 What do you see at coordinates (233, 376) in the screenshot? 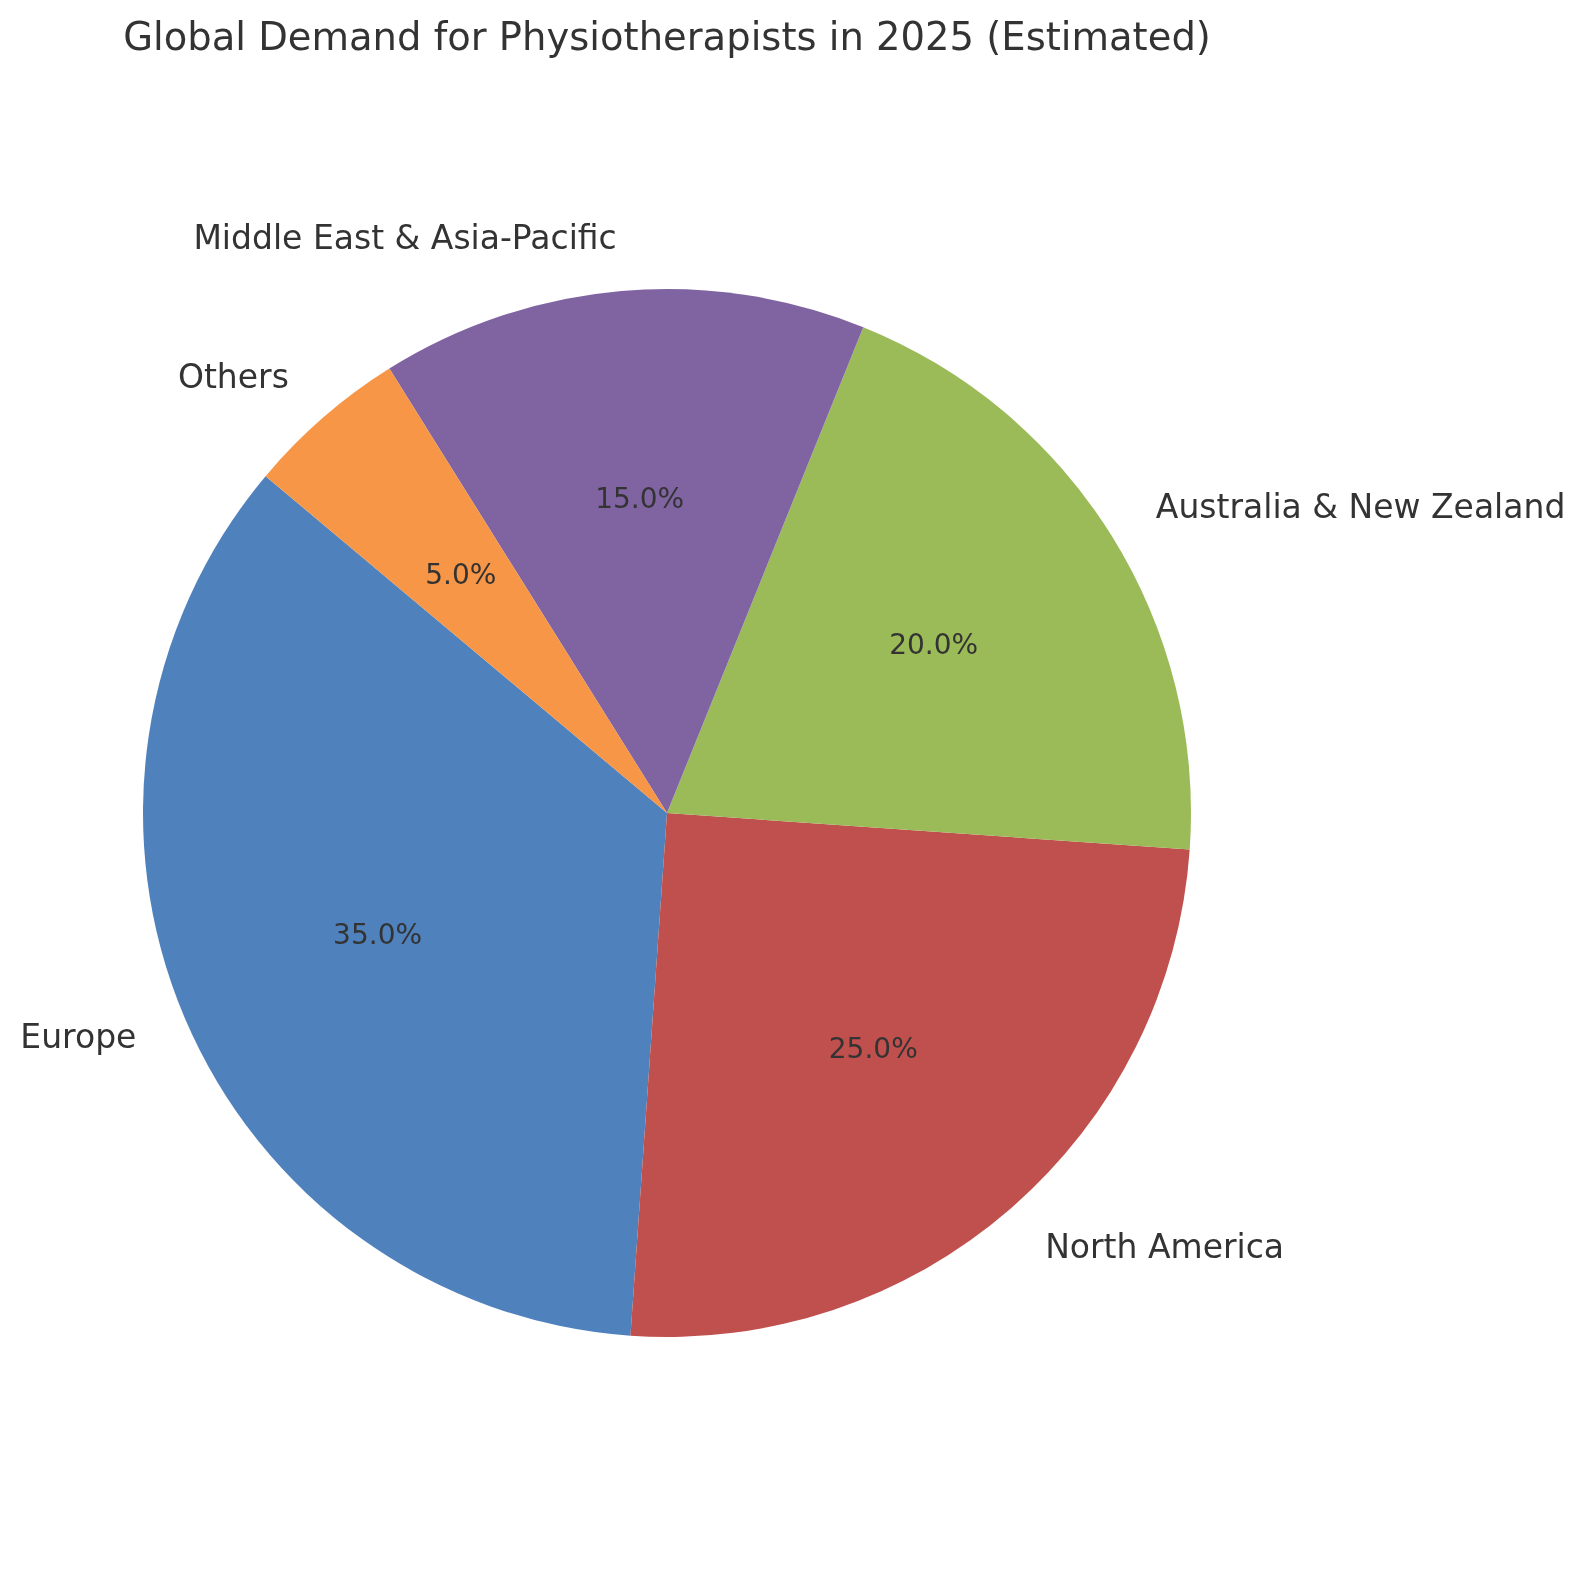
I see `slice-label: Others` at bounding box center [233, 376].